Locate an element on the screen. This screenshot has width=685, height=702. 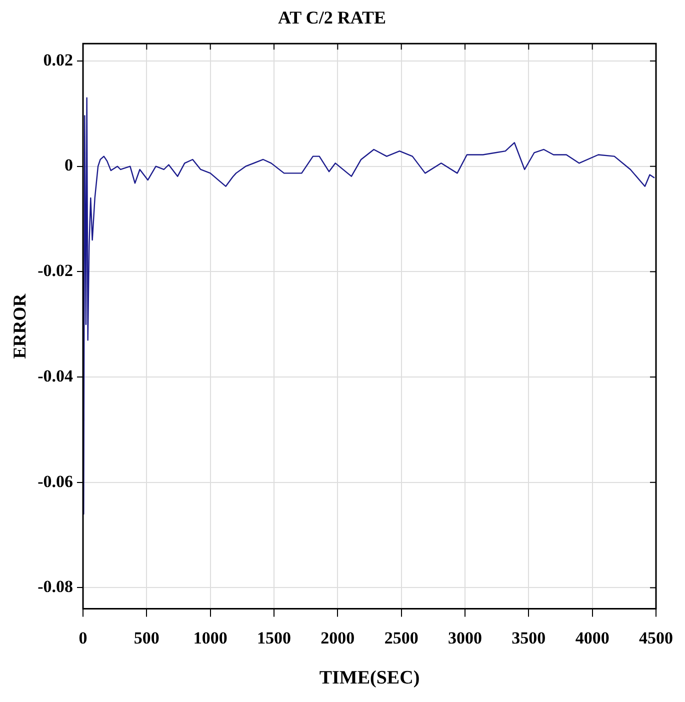
y-tick-label: -0.08 is located at coordinates (56, 586).